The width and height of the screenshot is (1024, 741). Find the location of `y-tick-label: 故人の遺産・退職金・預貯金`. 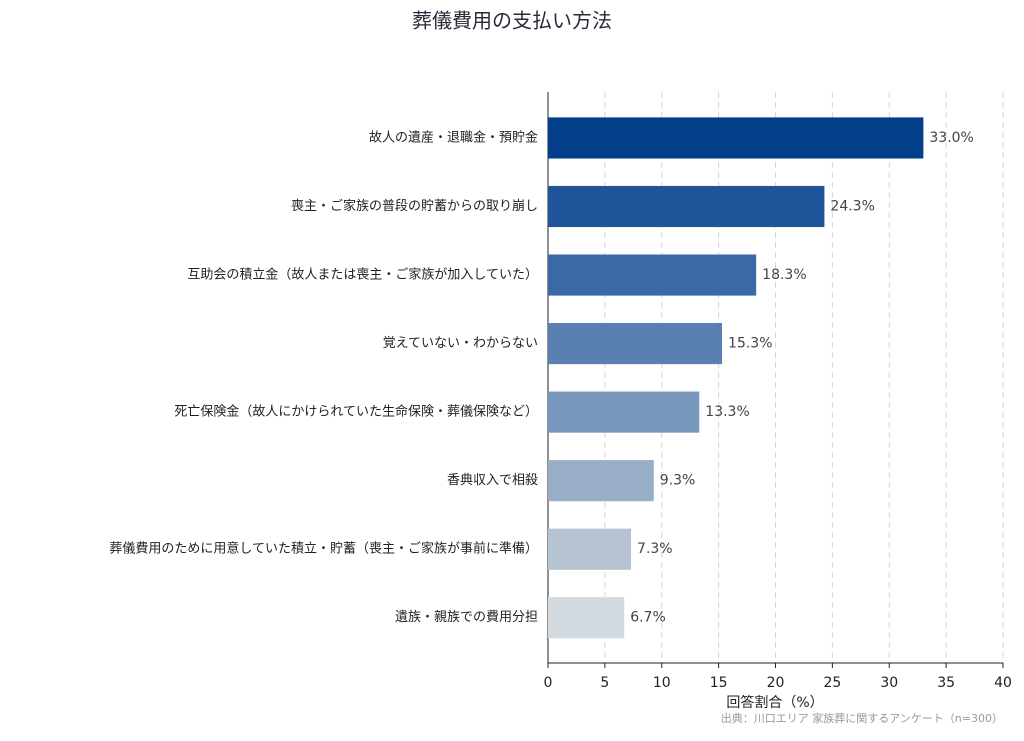

y-tick-label: 故人の遺産・退職金・預貯金 is located at coordinates (453, 137).